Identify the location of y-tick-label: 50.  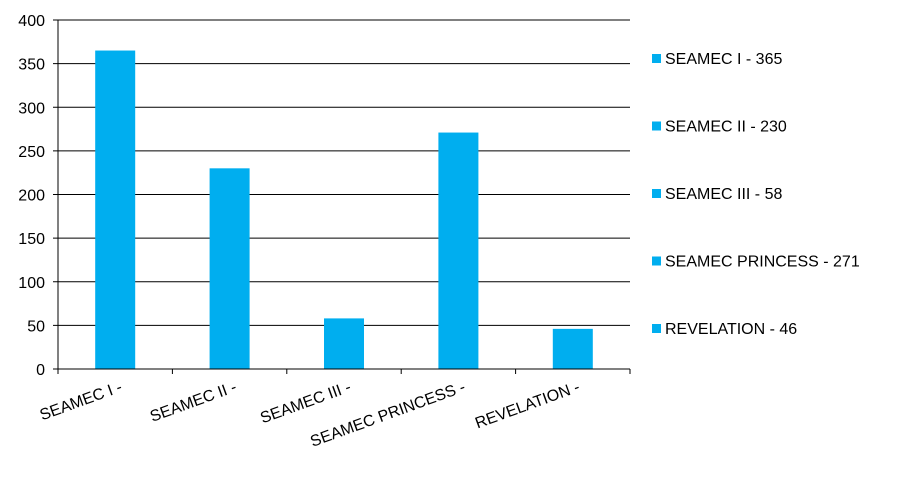
(36, 326).